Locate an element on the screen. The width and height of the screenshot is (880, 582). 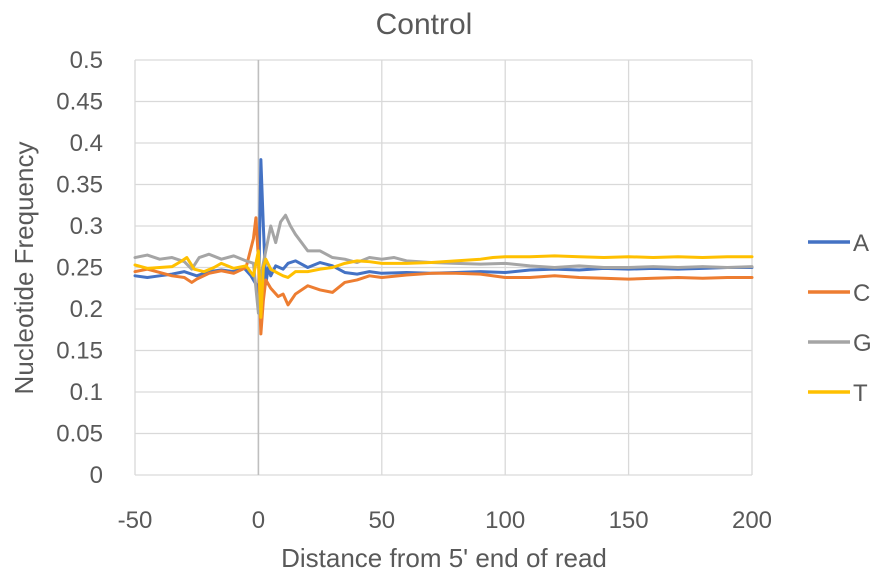
y-tick-label: 0.1 is located at coordinates (86, 392).